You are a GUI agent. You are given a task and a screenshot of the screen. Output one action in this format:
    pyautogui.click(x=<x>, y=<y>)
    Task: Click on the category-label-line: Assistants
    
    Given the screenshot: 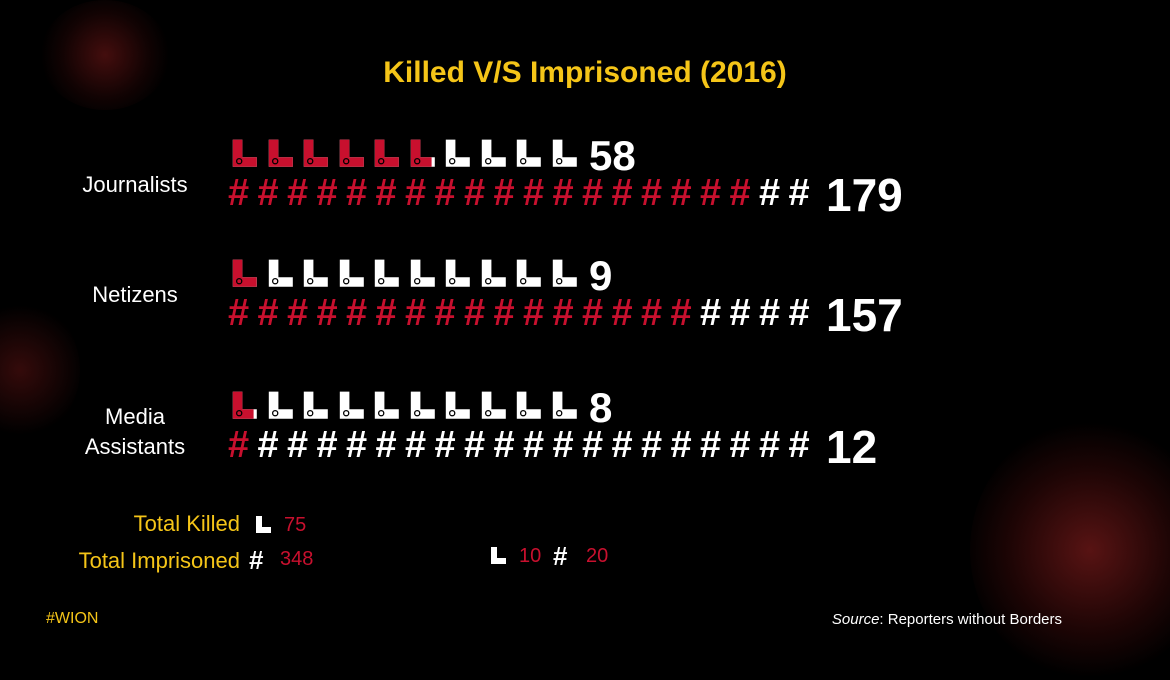 What is the action you would take?
    pyautogui.click(x=135, y=446)
    